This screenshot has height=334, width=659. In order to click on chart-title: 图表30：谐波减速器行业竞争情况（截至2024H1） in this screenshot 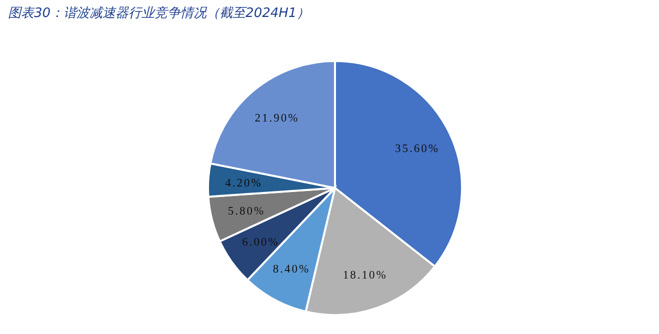, I will do `click(159, 13)`.